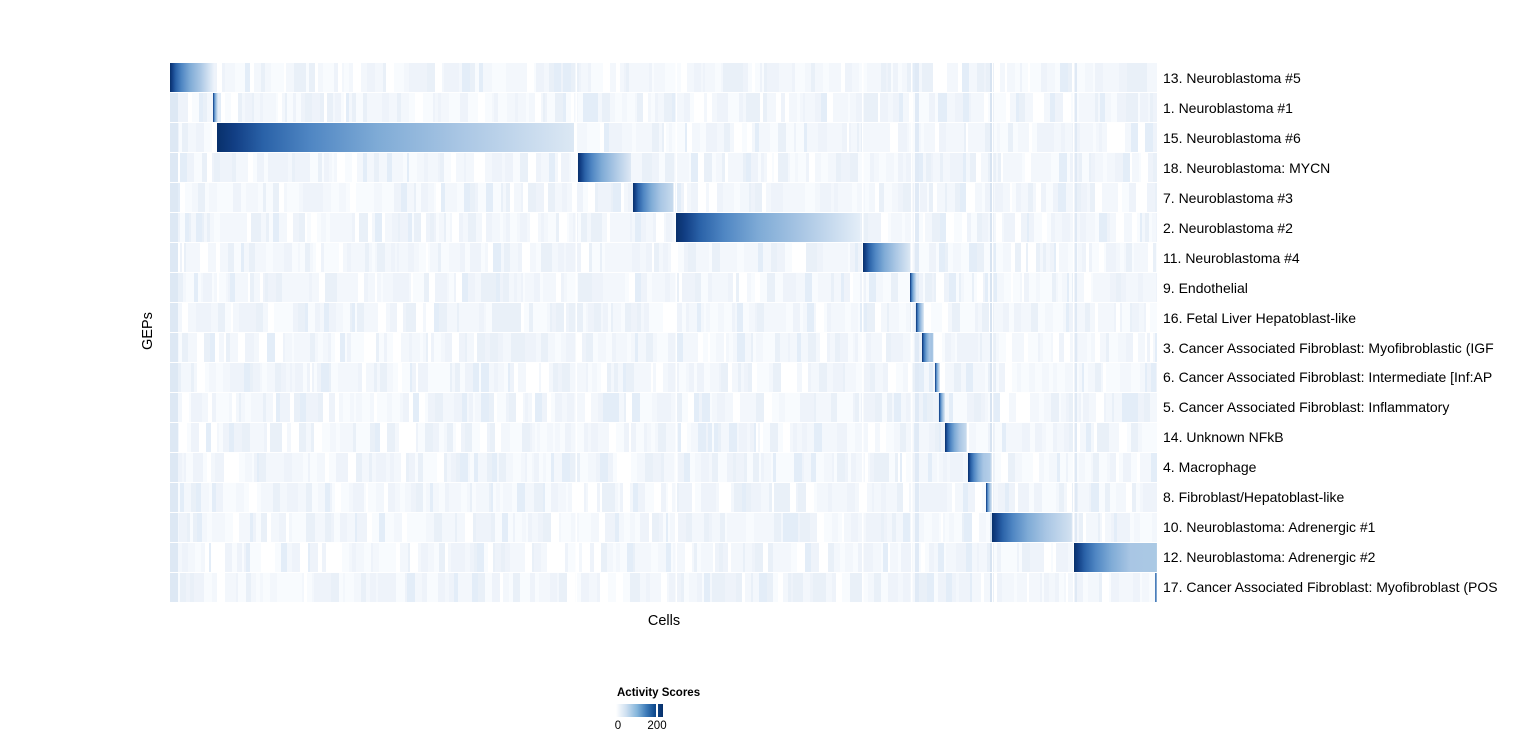 The image size is (1540, 743). Describe the element at coordinates (1232, 137) in the screenshot. I see `row-label: 15. Neuroblastoma #6` at that location.